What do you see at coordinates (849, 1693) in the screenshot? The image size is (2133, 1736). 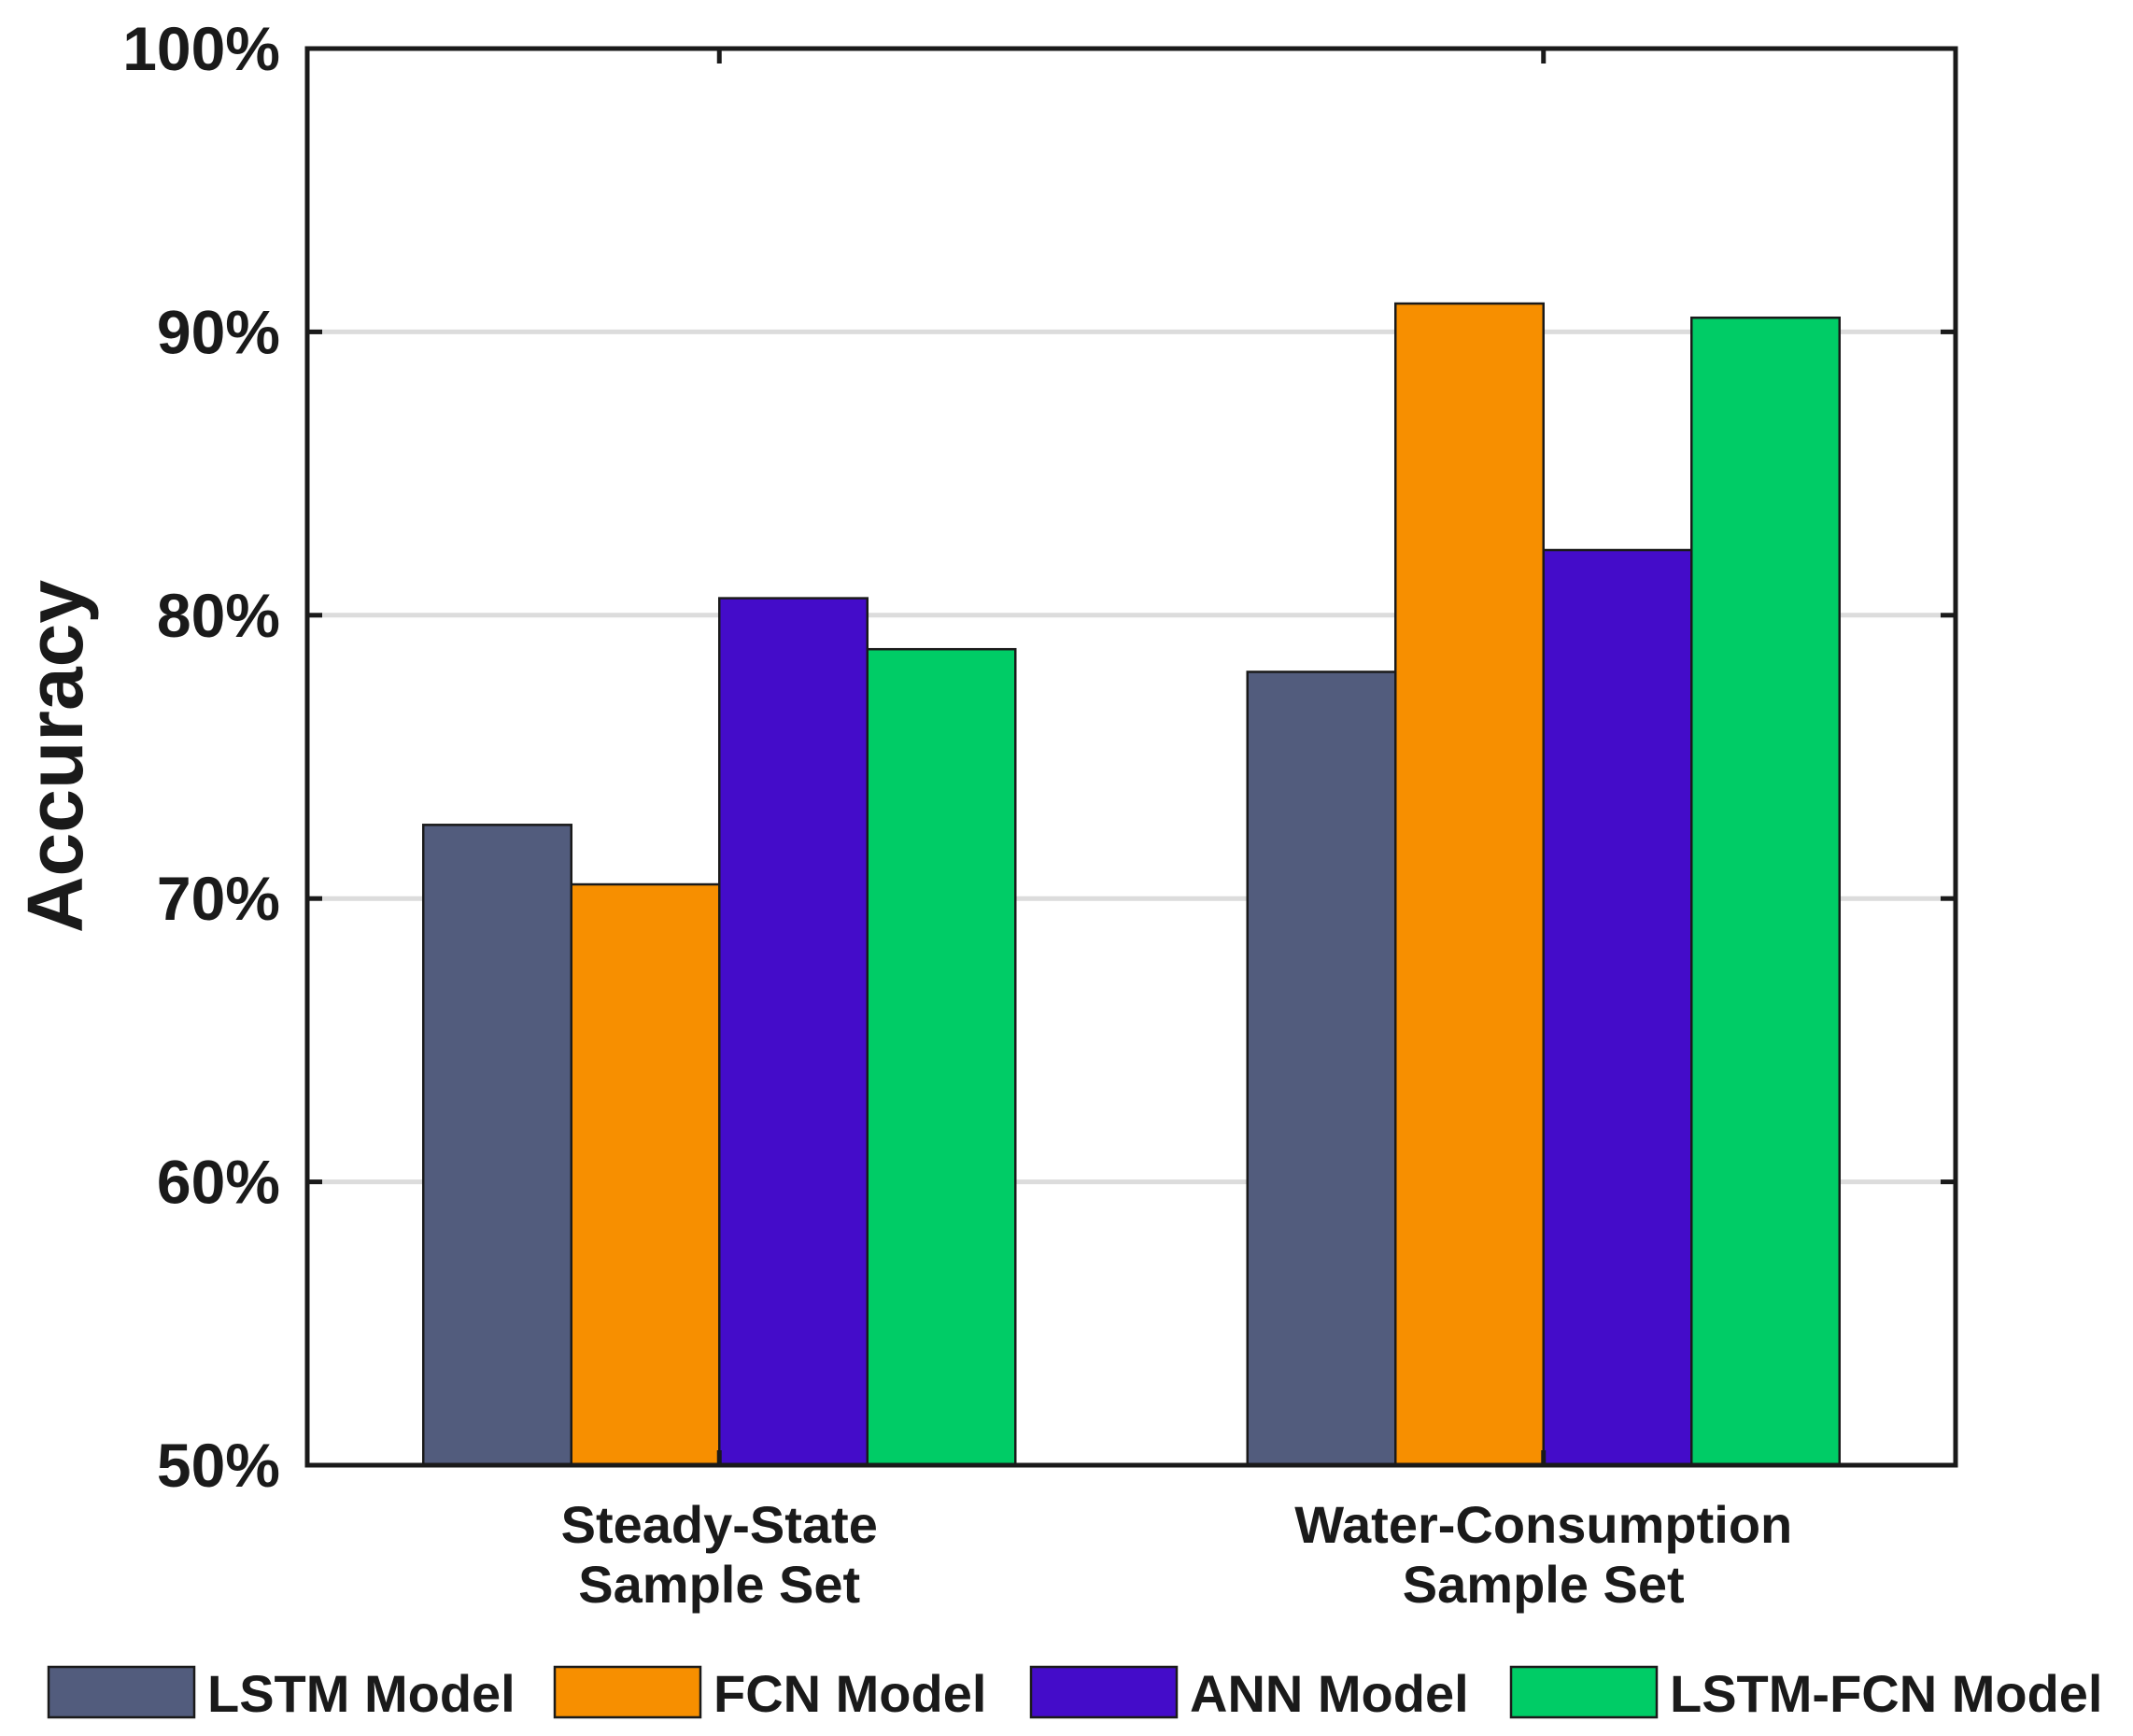 I see `legend-label: FCN Model` at bounding box center [849, 1693].